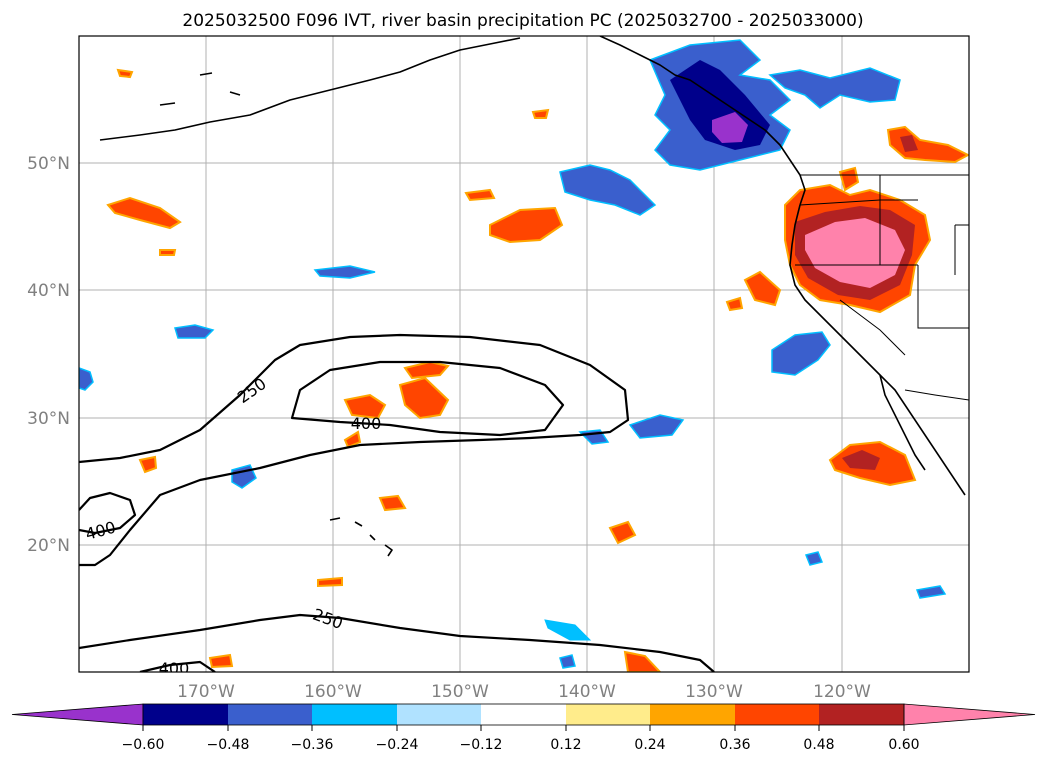 This screenshot has height=765, width=1047. What do you see at coordinates (108, 513) in the screenshot?
I see `ivt-contour-400-west` at bounding box center [108, 513].